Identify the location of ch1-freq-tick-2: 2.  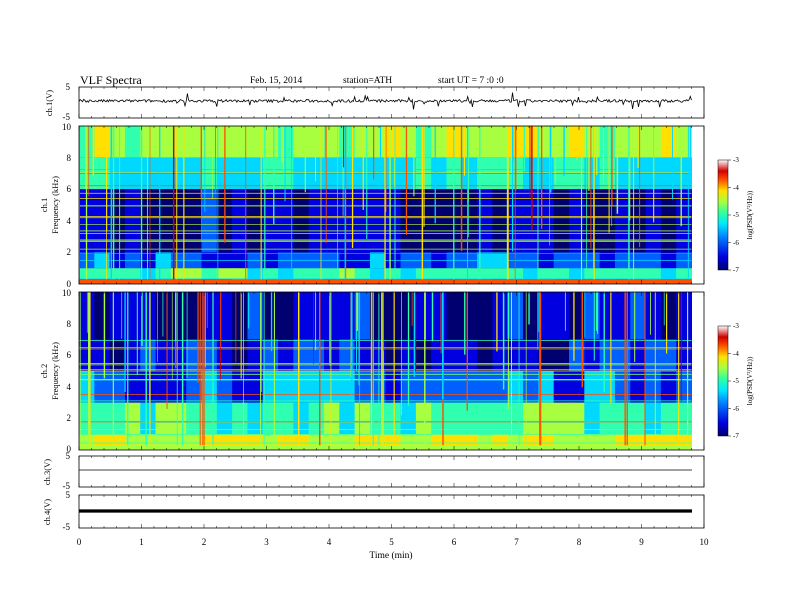
(69, 252).